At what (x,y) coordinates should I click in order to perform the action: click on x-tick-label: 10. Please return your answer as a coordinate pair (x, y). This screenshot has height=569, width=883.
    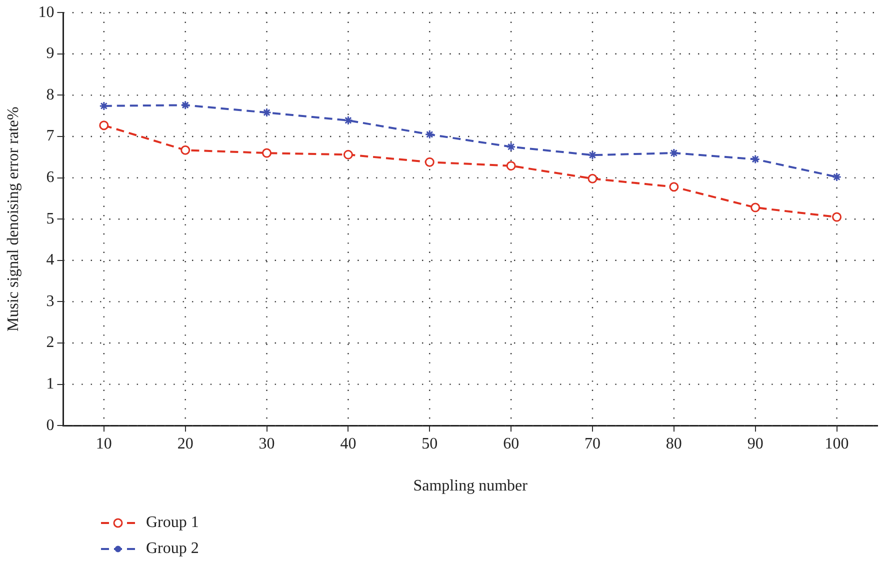
    Looking at the image, I should click on (104, 443).